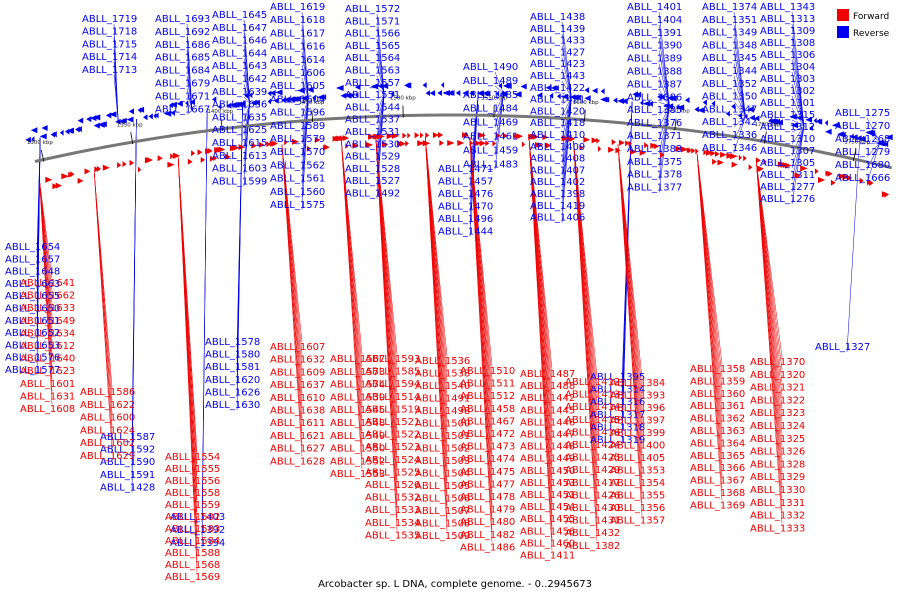 The width and height of the screenshot is (900, 600). What do you see at coordinates (392, 523) in the screenshot?
I see `gene-label: ABLL_1534` at bounding box center [392, 523].